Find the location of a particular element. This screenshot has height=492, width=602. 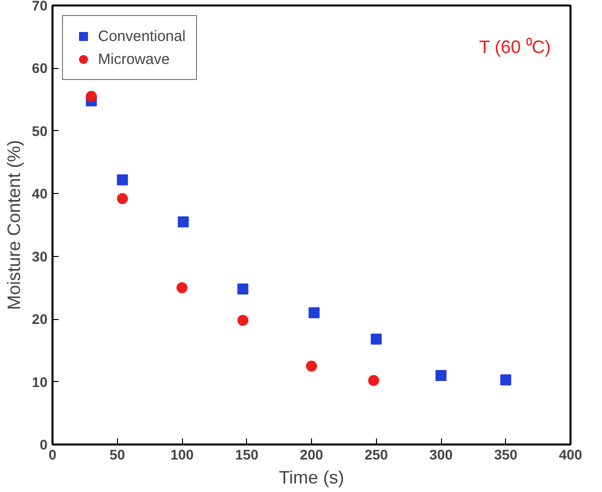

y-tick-label: 50 is located at coordinates (40, 130).